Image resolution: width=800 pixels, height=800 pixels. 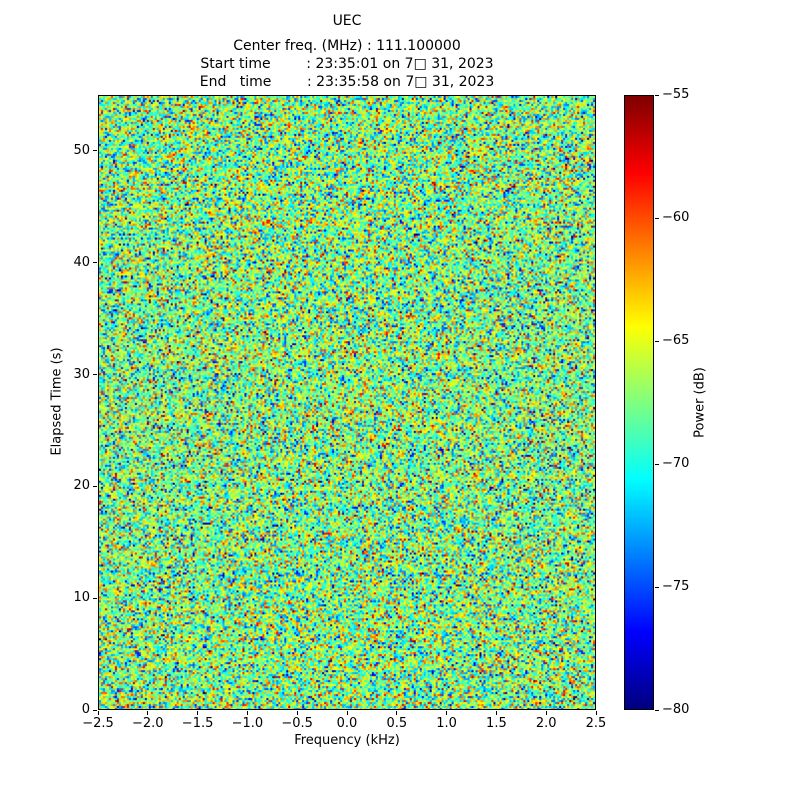 I want to click on x-tick-label: −2.5, so click(x=98, y=723).